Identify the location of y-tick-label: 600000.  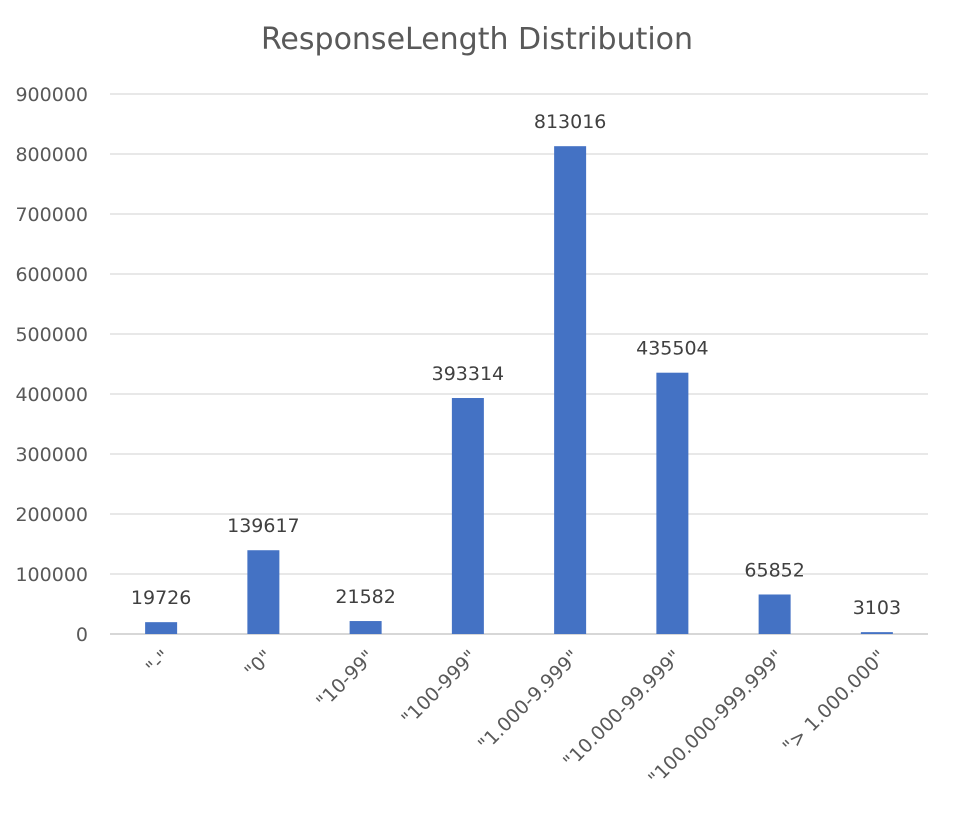
(51, 275).